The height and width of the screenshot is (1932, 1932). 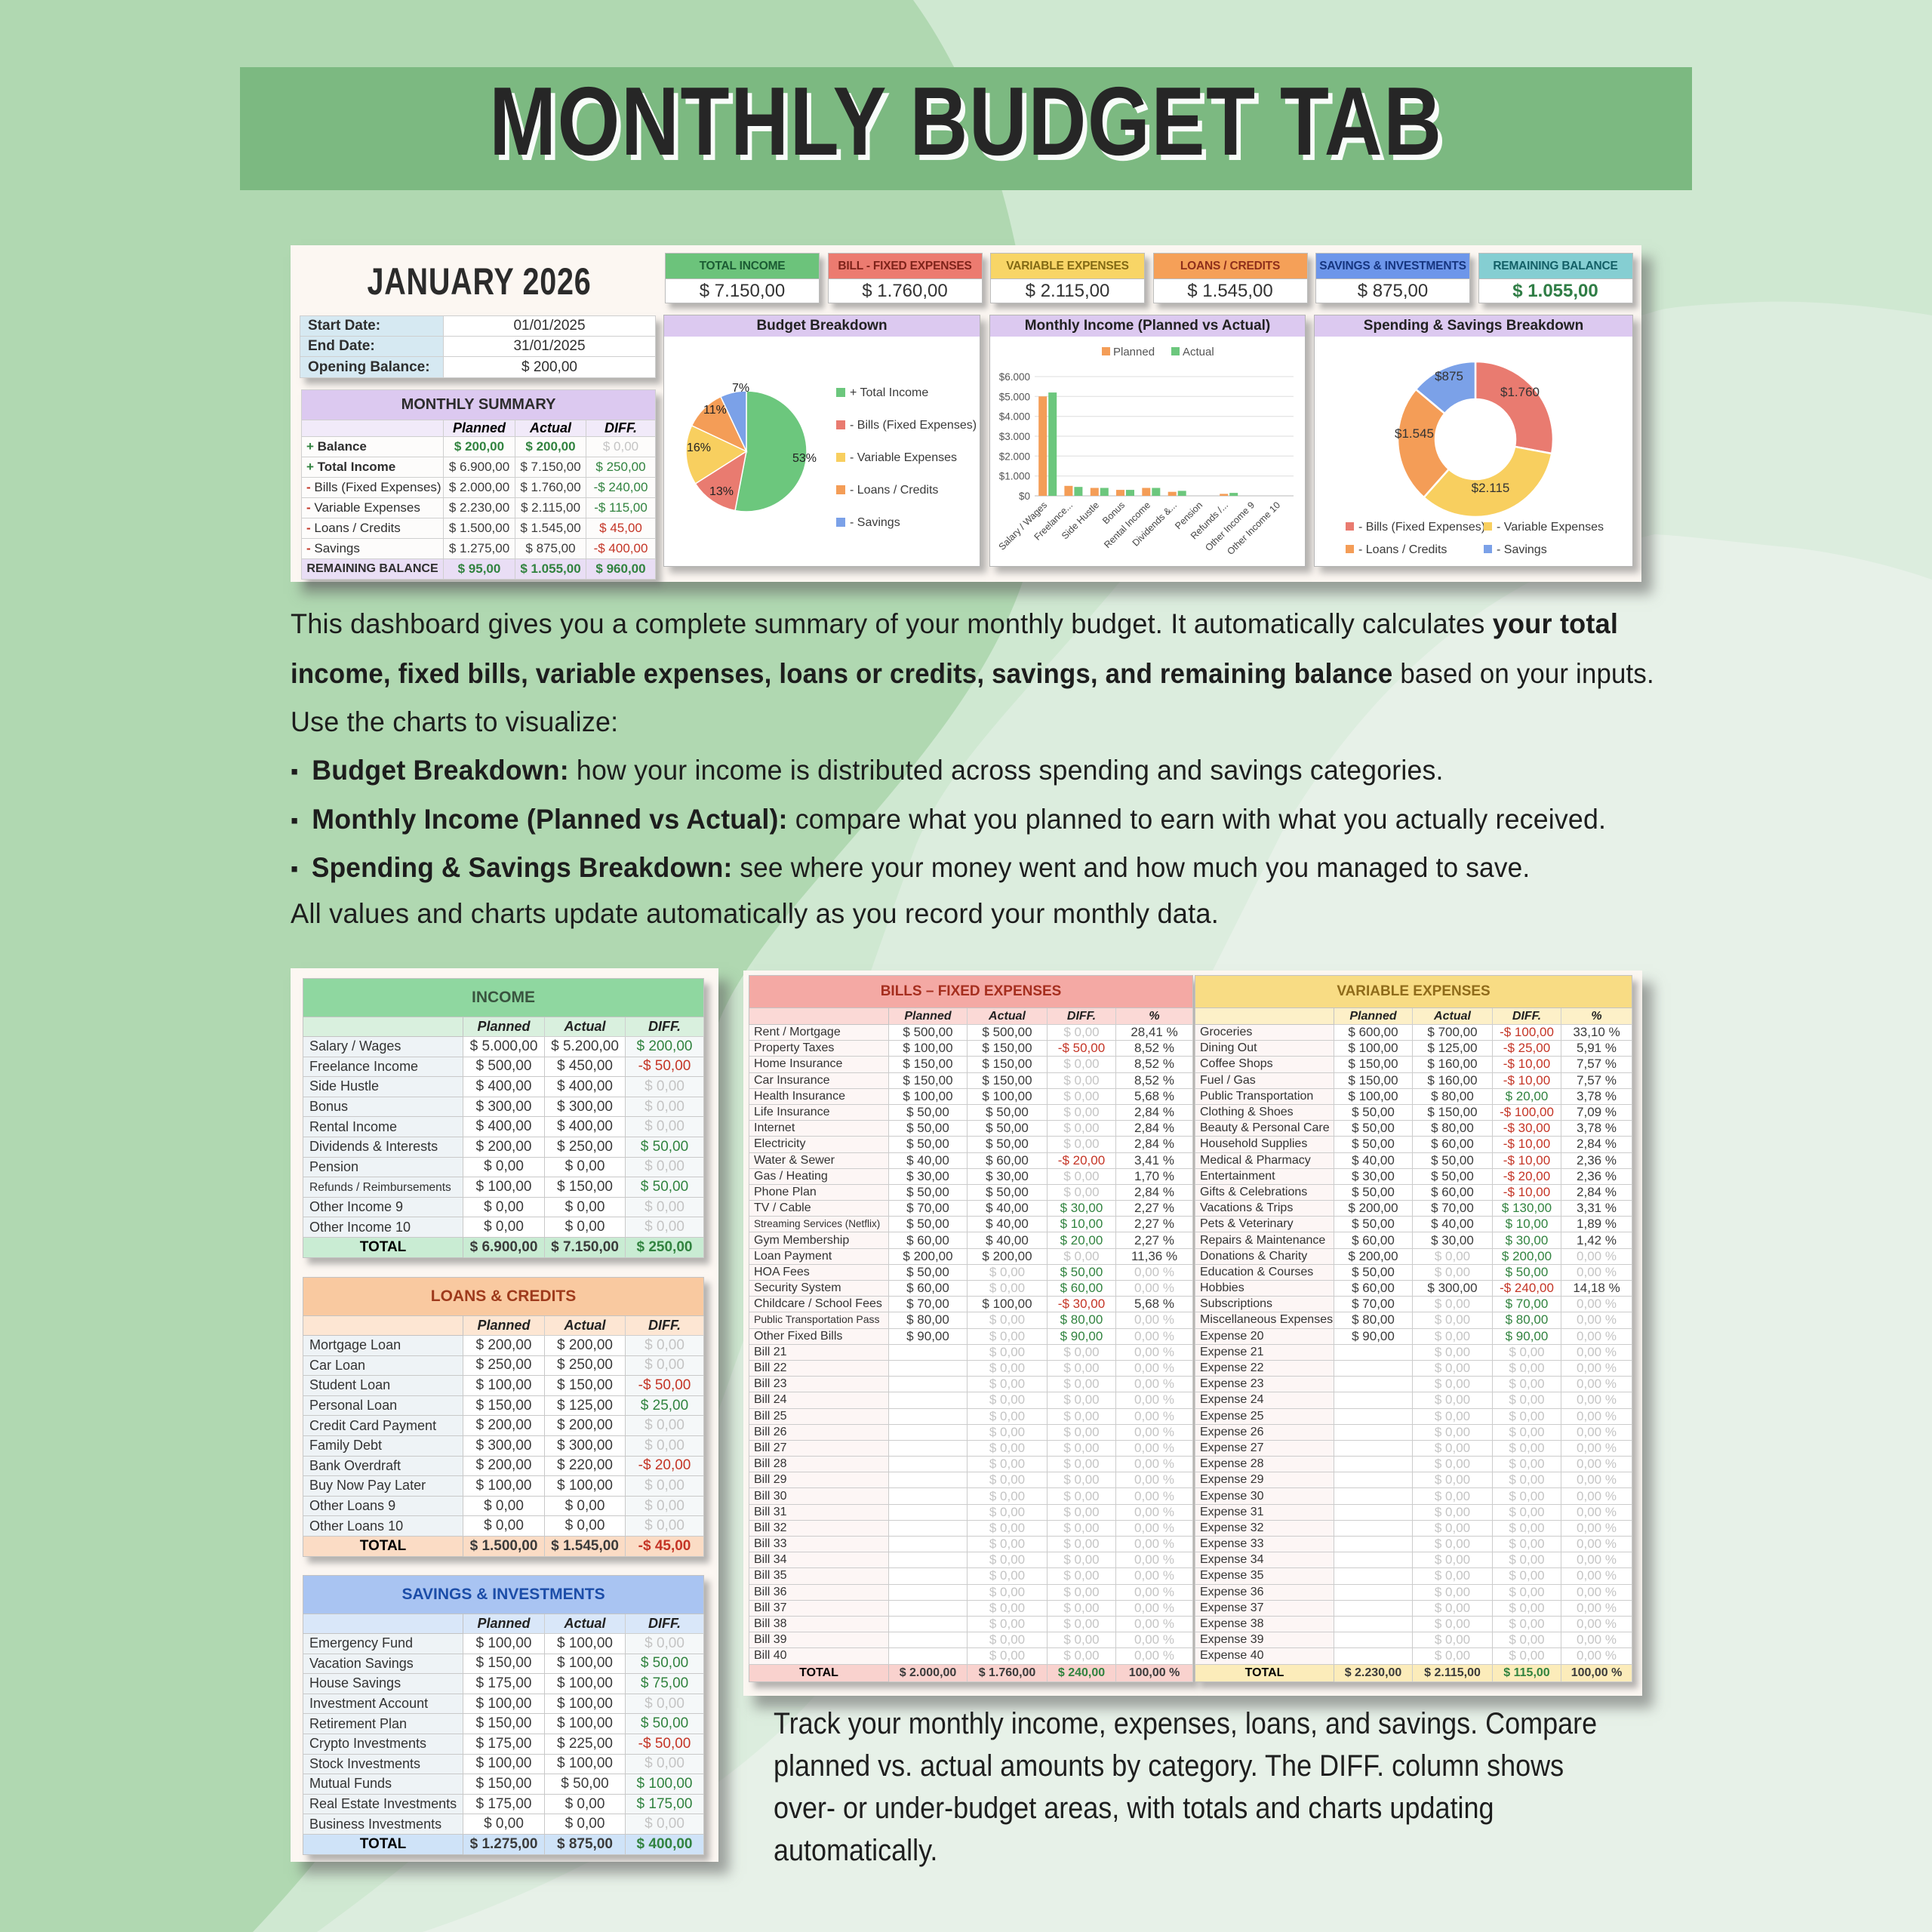 What do you see at coordinates (1198, 352) in the screenshot?
I see `svg-text: Actual` at bounding box center [1198, 352].